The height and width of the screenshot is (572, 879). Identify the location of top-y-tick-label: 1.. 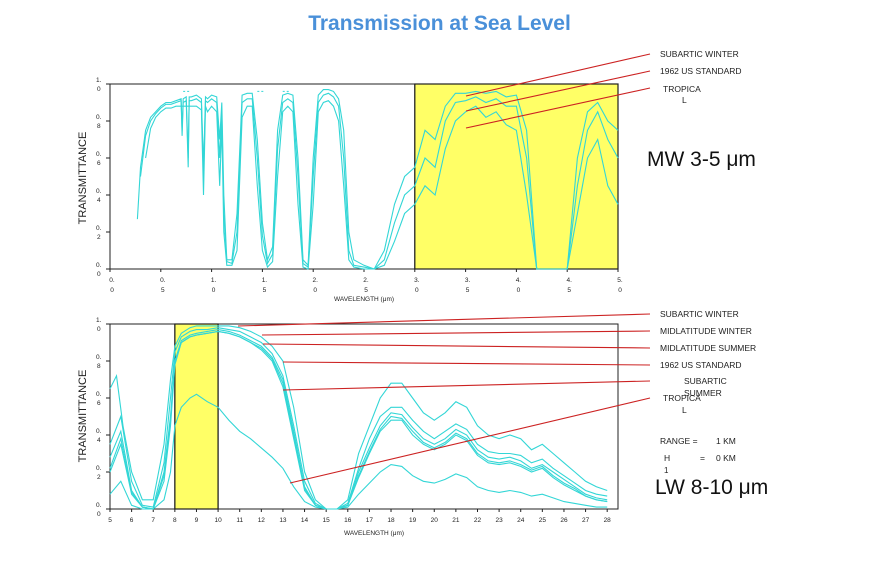
(99, 80).